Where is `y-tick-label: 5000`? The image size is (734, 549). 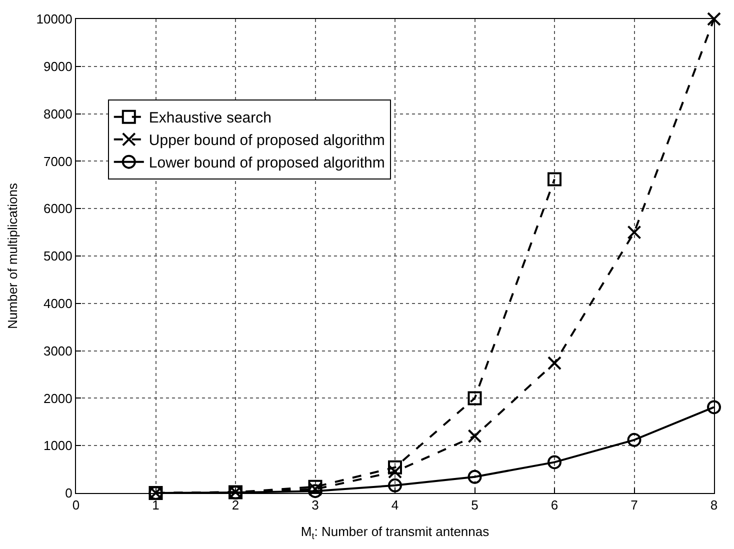 y-tick-label: 5000 is located at coordinates (57, 256).